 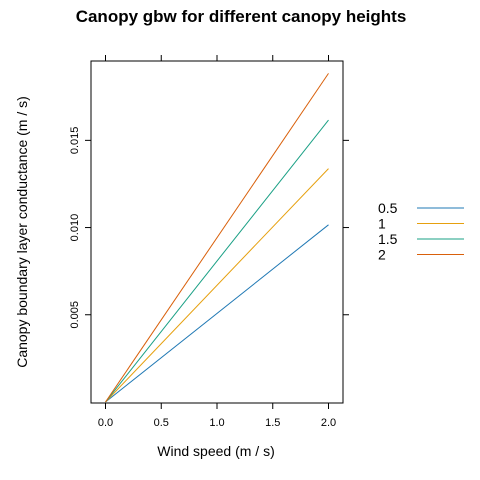 What do you see at coordinates (382, 224) in the screenshot?
I see `legend-label: 1` at bounding box center [382, 224].